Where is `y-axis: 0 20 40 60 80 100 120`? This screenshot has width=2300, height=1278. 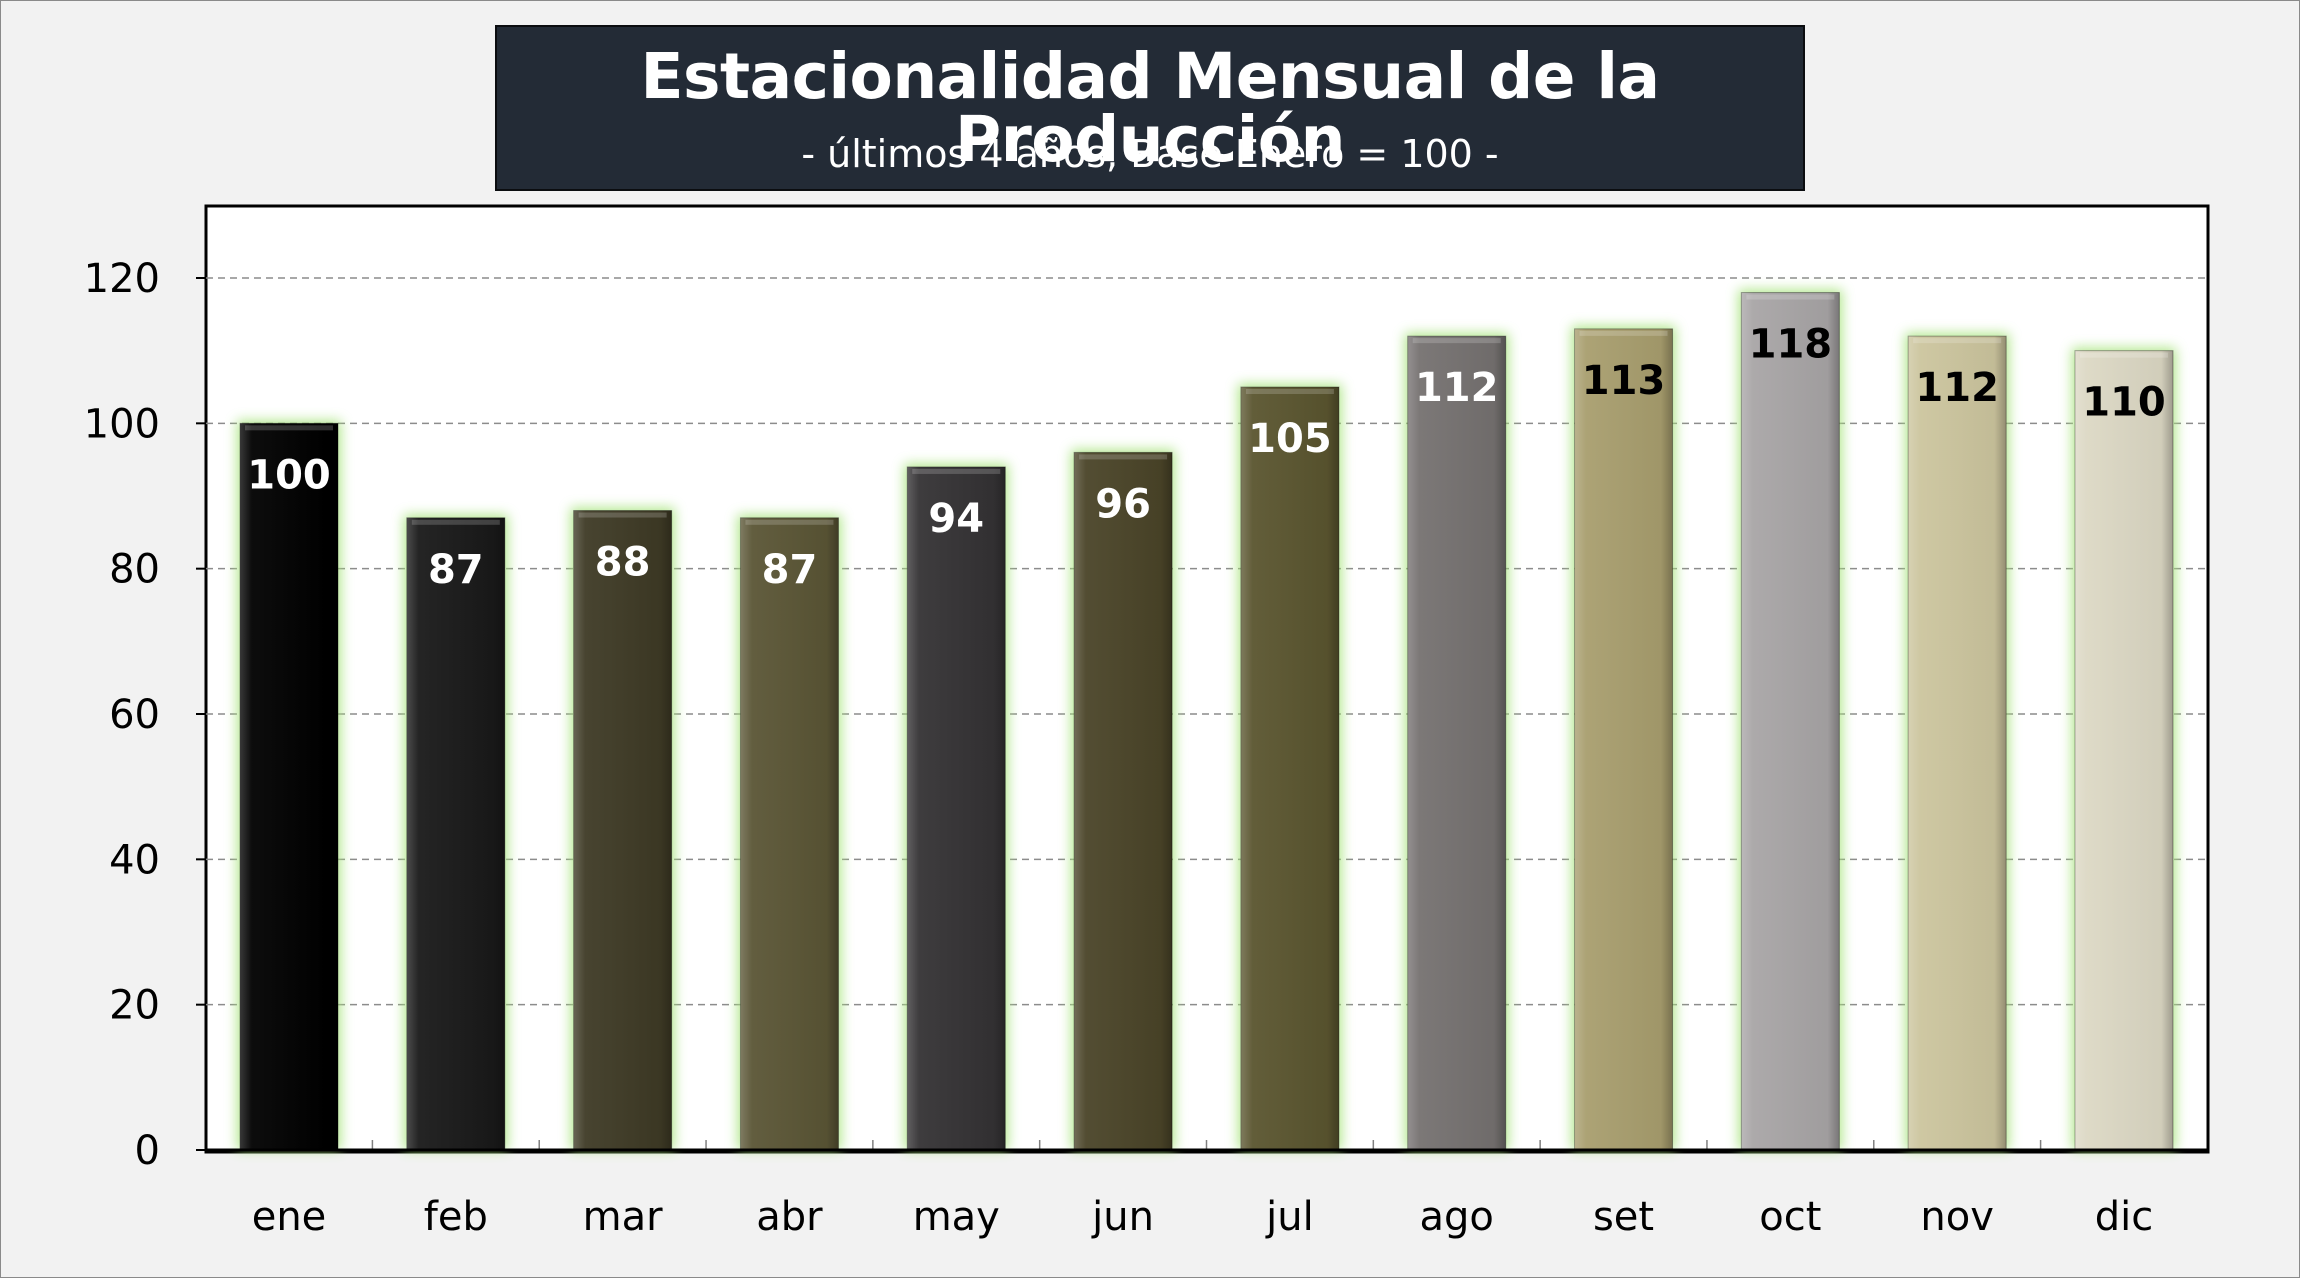 y-axis: 0 20 40 60 80 100 120 is located at coordinates (145, 715).